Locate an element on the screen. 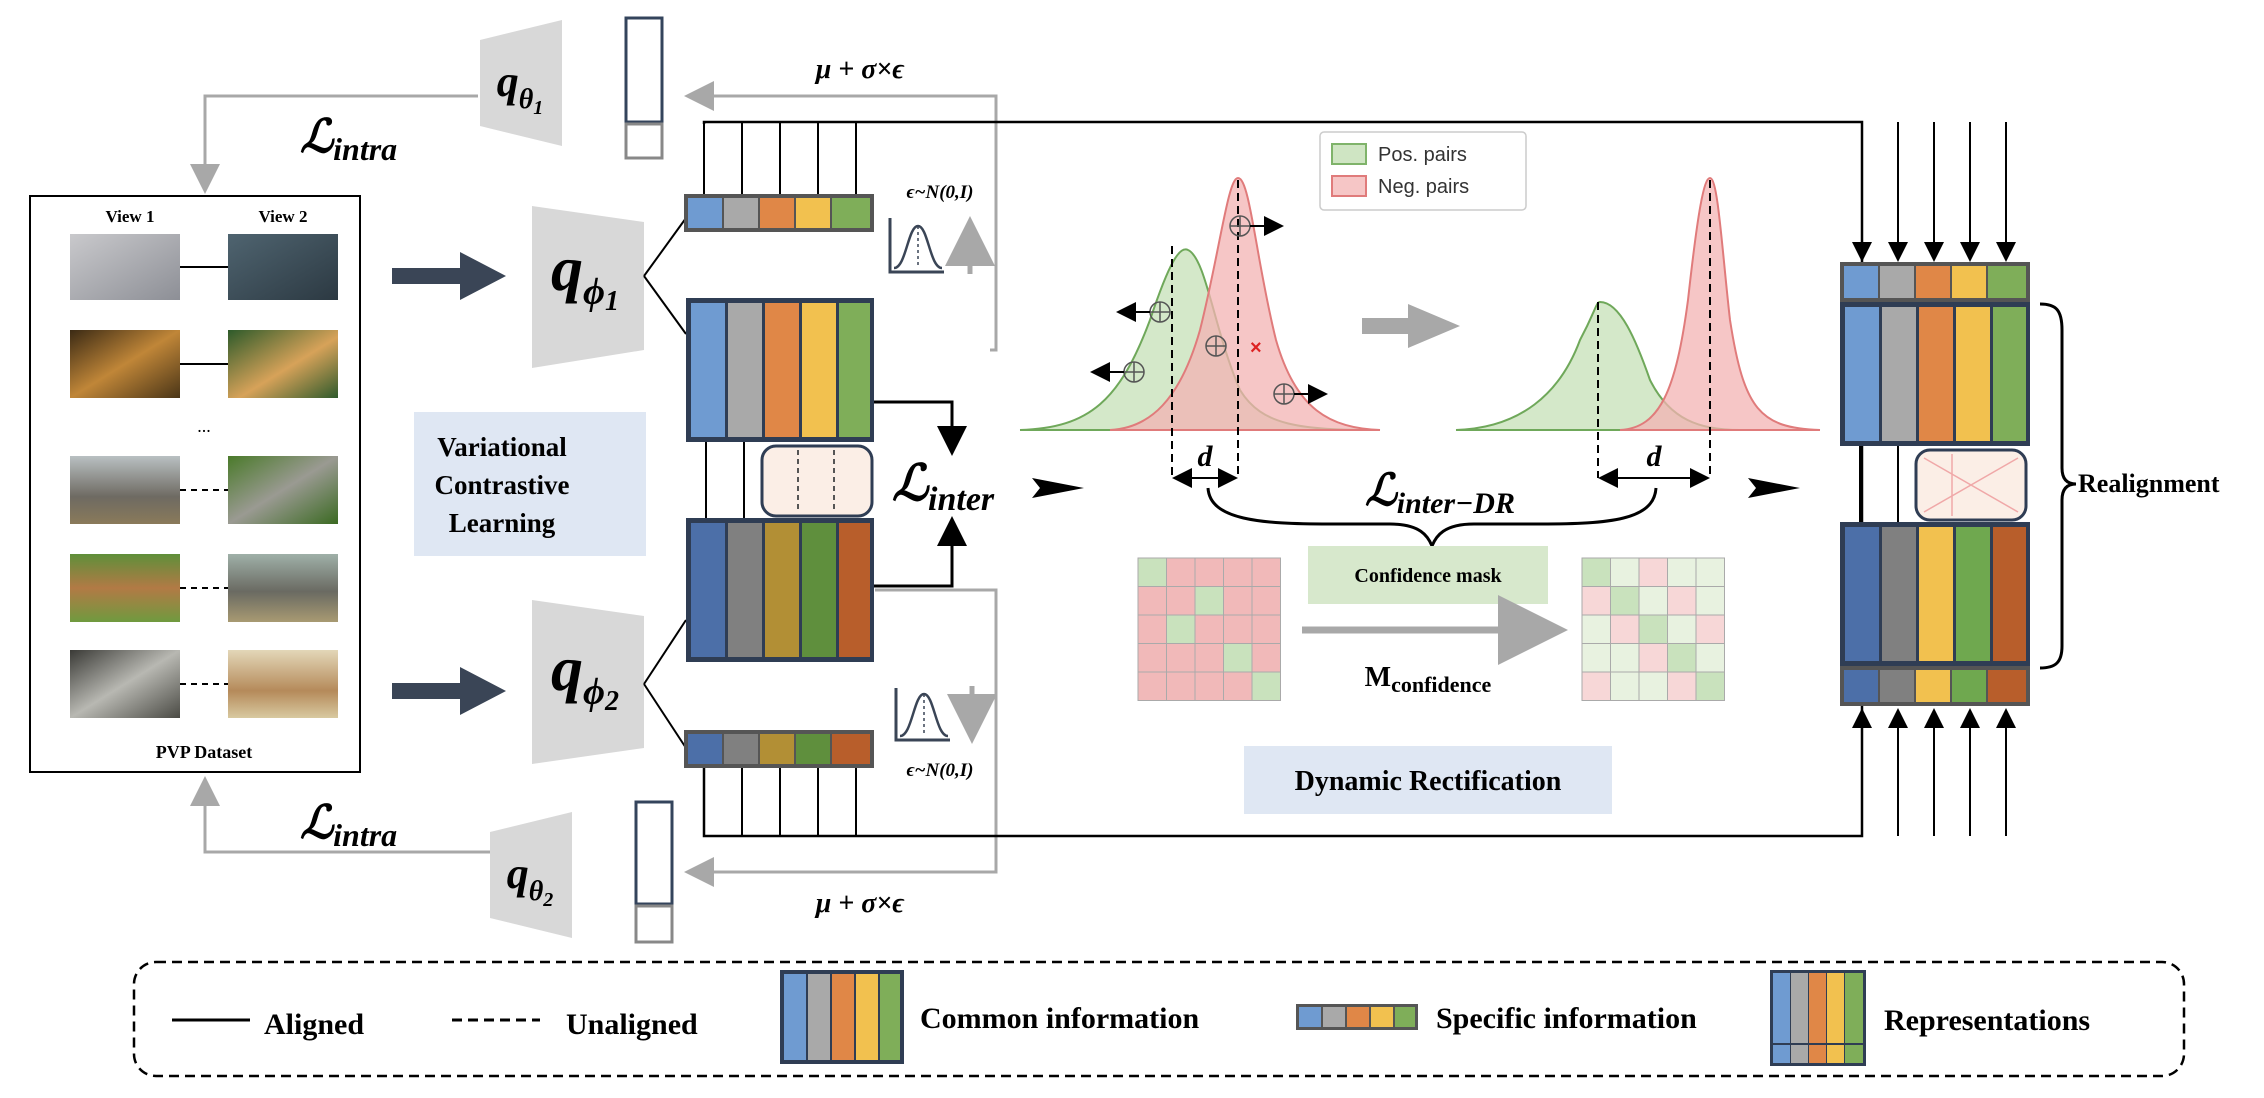 The height and width of the screenshot is (1098, 2264). svg-text: ℒintra is located at coordinates (348, 139).